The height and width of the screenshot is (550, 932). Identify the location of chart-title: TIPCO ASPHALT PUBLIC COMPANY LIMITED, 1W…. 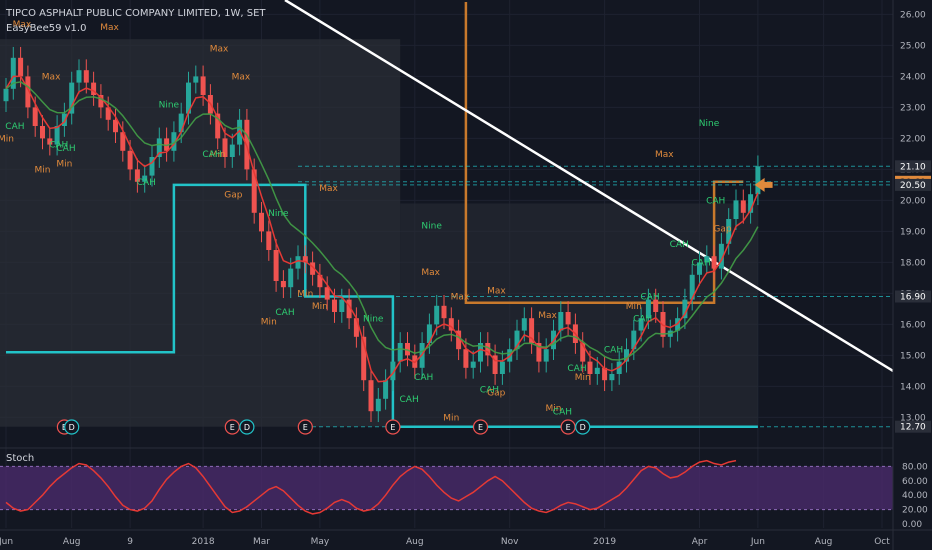
(135, 13).